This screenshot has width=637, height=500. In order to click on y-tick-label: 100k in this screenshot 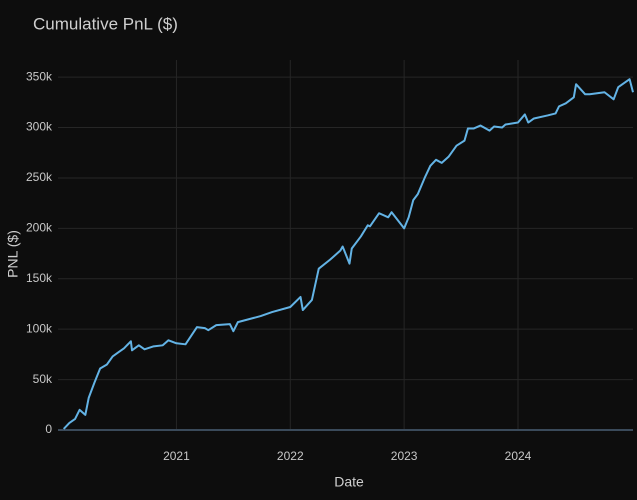, I will do `click(39, 328)`.